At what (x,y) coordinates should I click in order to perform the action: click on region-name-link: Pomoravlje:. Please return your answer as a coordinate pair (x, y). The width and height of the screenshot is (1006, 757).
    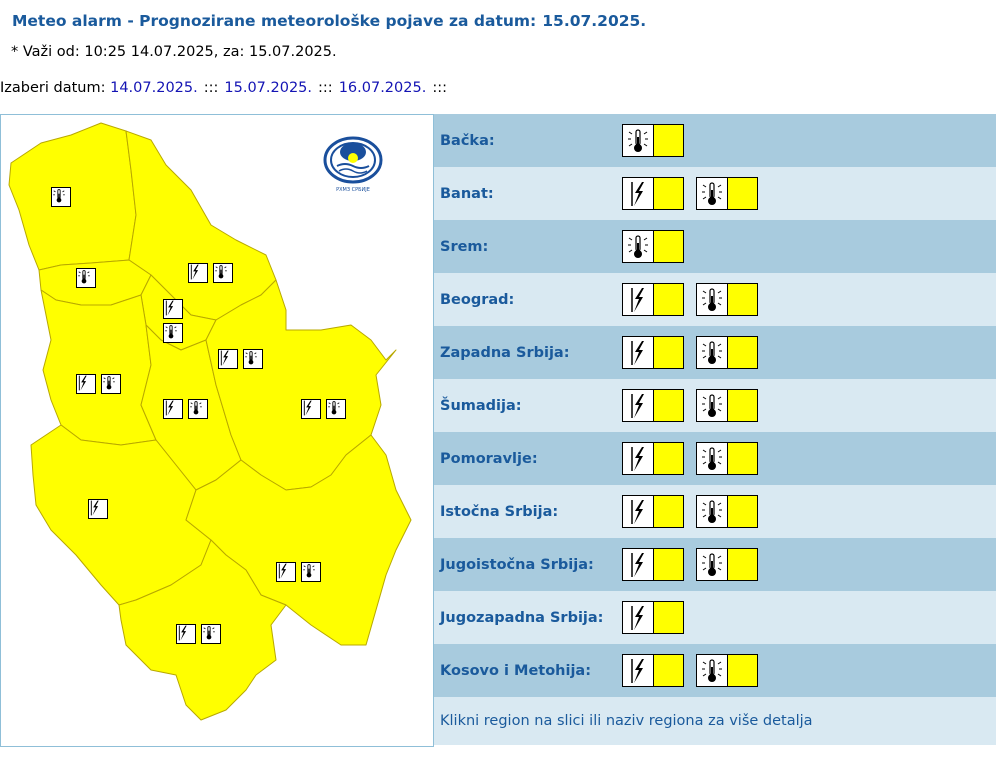
    Looking at the image, I should click on (489, 458).